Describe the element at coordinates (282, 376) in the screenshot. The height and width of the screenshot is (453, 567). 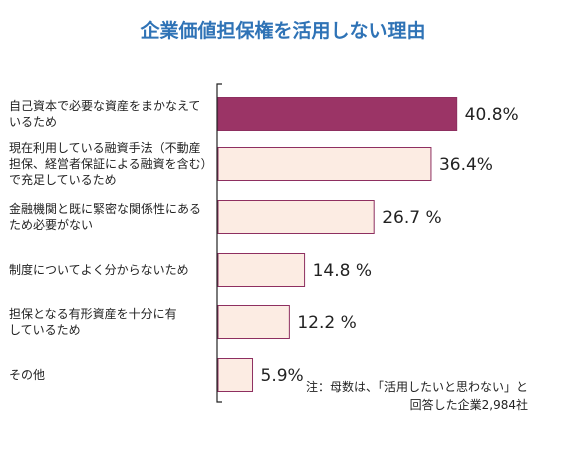
I see `value-label-6: 5.9%` at that location.